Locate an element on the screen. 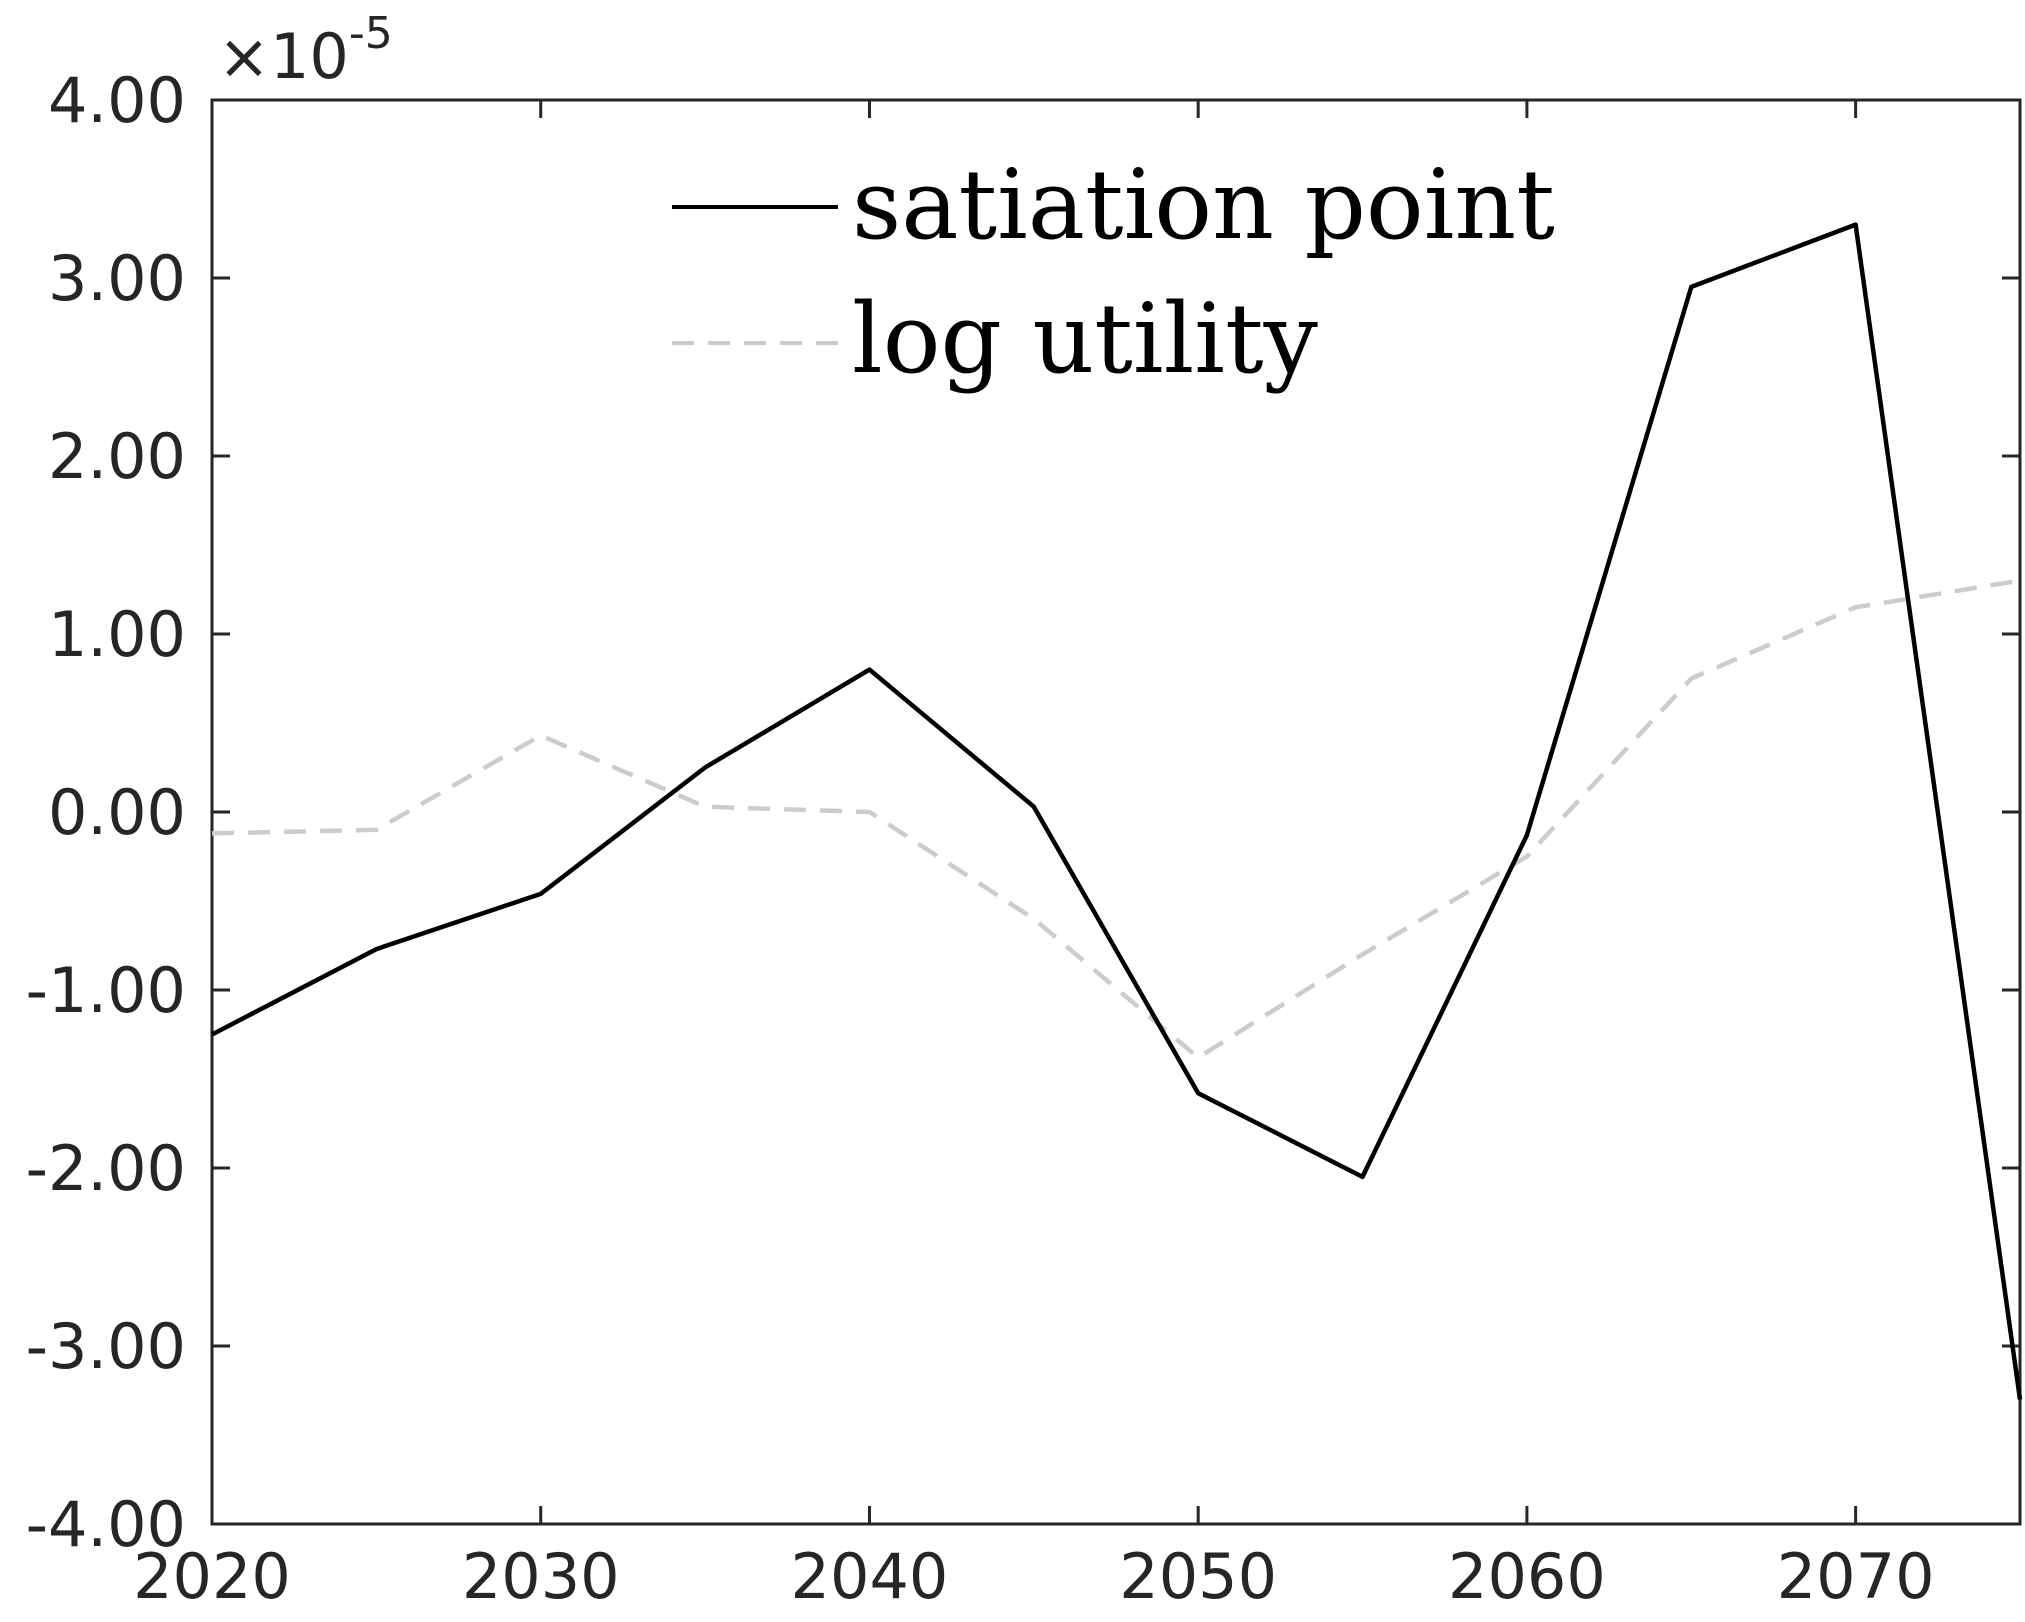 The image size is (2025, 1622). y-axis-multiplier-exponent: -5 is located at coordinates (371, 33).